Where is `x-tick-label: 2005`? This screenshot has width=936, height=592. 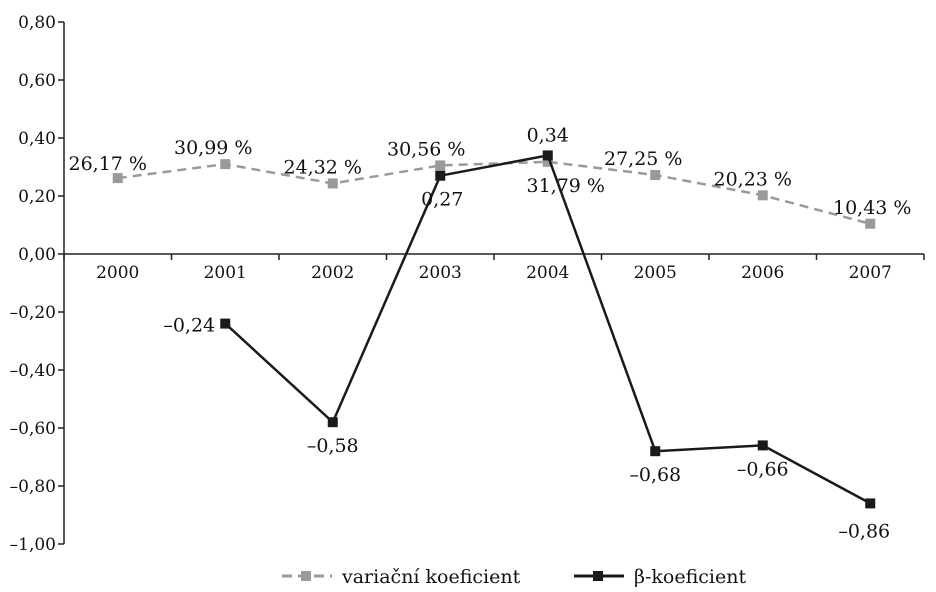
x-tick-label: 2005 is located at coordinates (655, 273).